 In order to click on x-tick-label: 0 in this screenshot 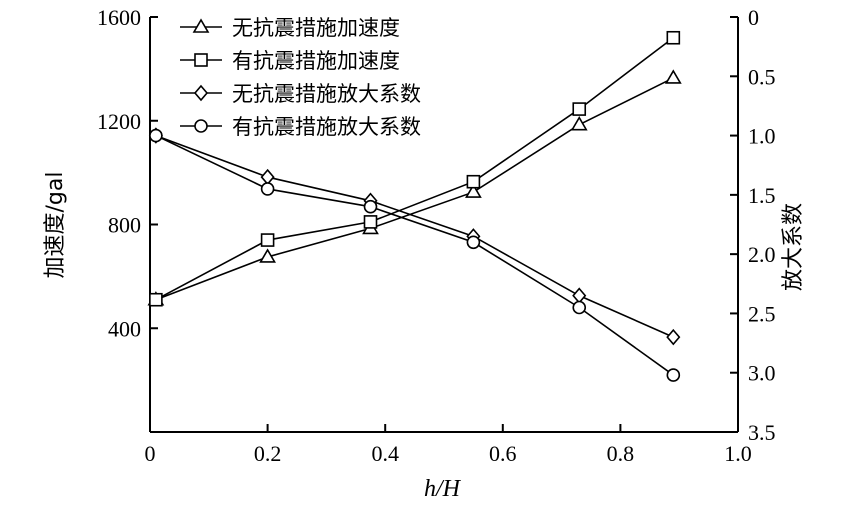, I will do `click(150, 453)`.